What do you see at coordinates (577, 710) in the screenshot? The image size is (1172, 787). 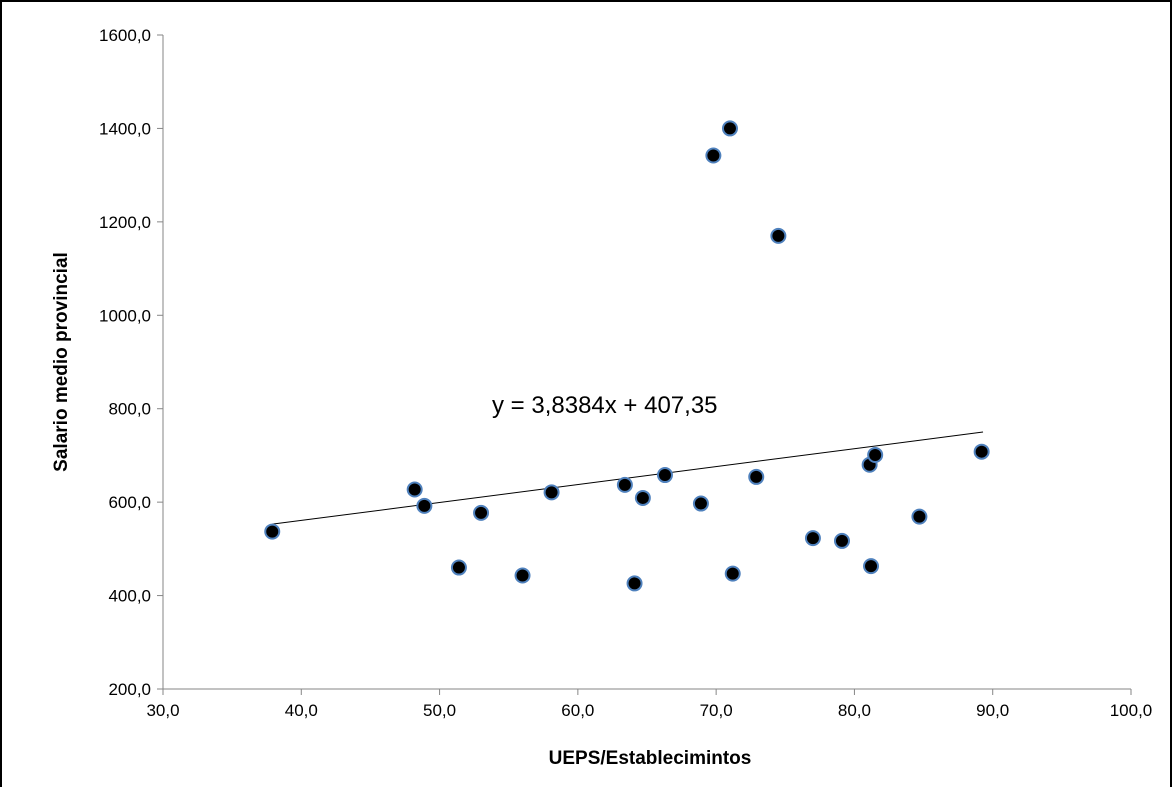 I see `x-tick-label: 60,0` at bounding box center [577, 710].